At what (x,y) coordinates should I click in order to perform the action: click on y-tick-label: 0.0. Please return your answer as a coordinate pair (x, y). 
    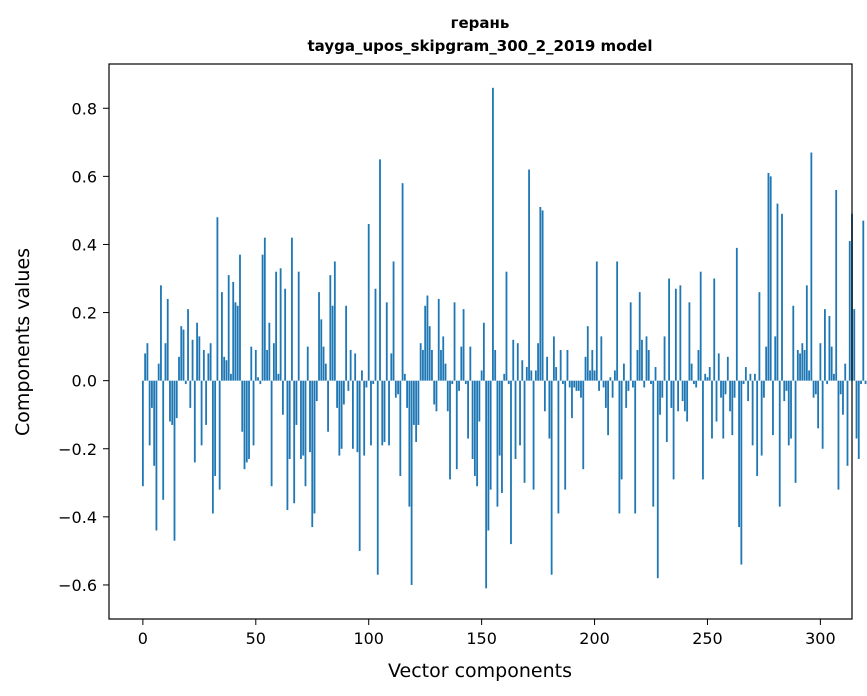
    Looking at the image, I should click on (84, 381).